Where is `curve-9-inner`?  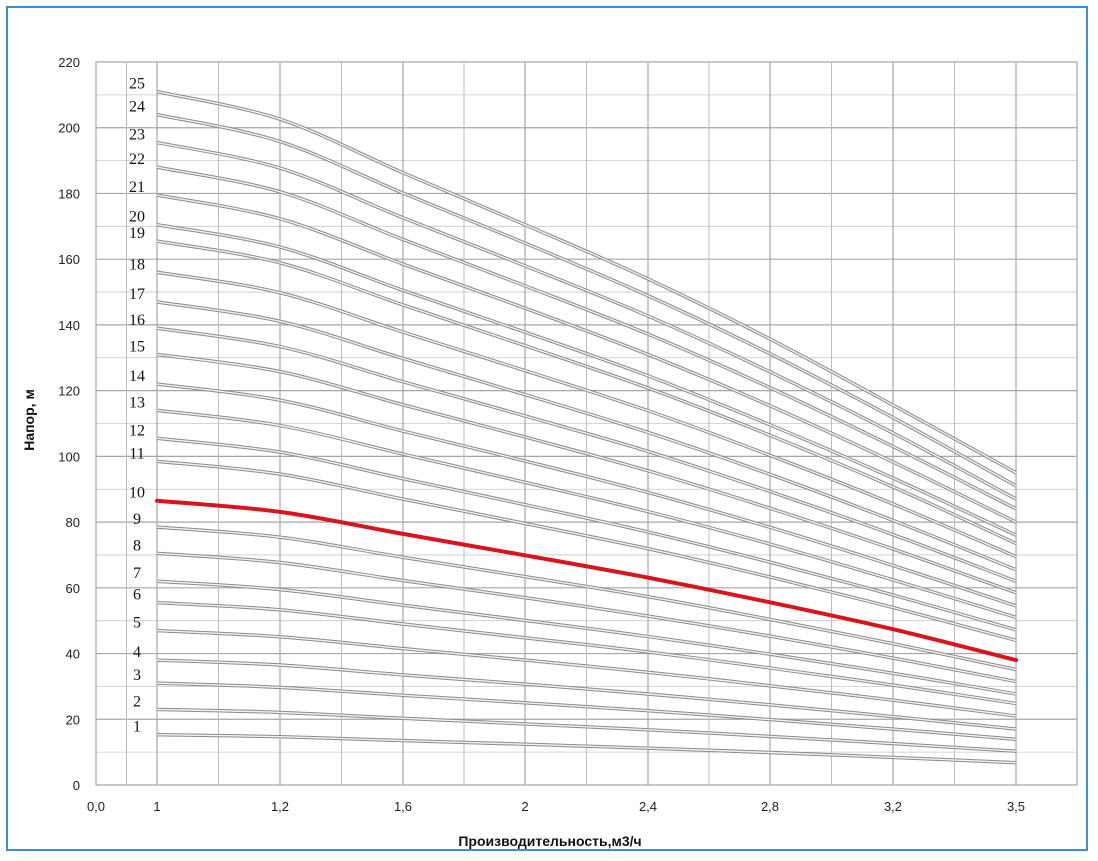
curve-9-inner is located at coordinates (586, 598).